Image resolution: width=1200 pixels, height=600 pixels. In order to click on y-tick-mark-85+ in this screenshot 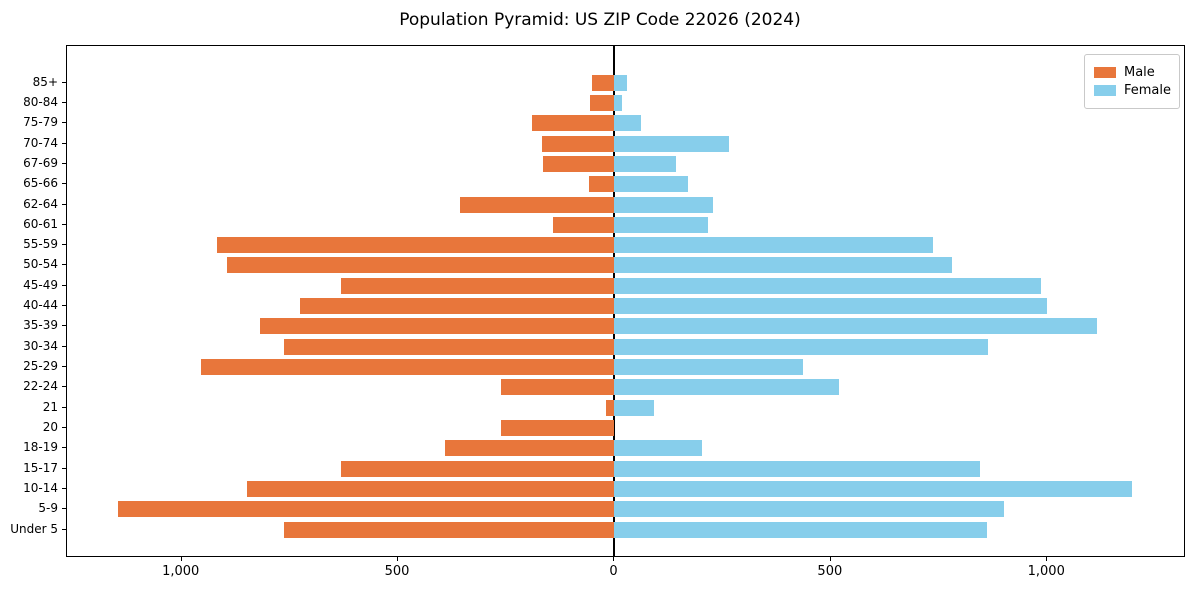, I will do `click(64, 82)`.